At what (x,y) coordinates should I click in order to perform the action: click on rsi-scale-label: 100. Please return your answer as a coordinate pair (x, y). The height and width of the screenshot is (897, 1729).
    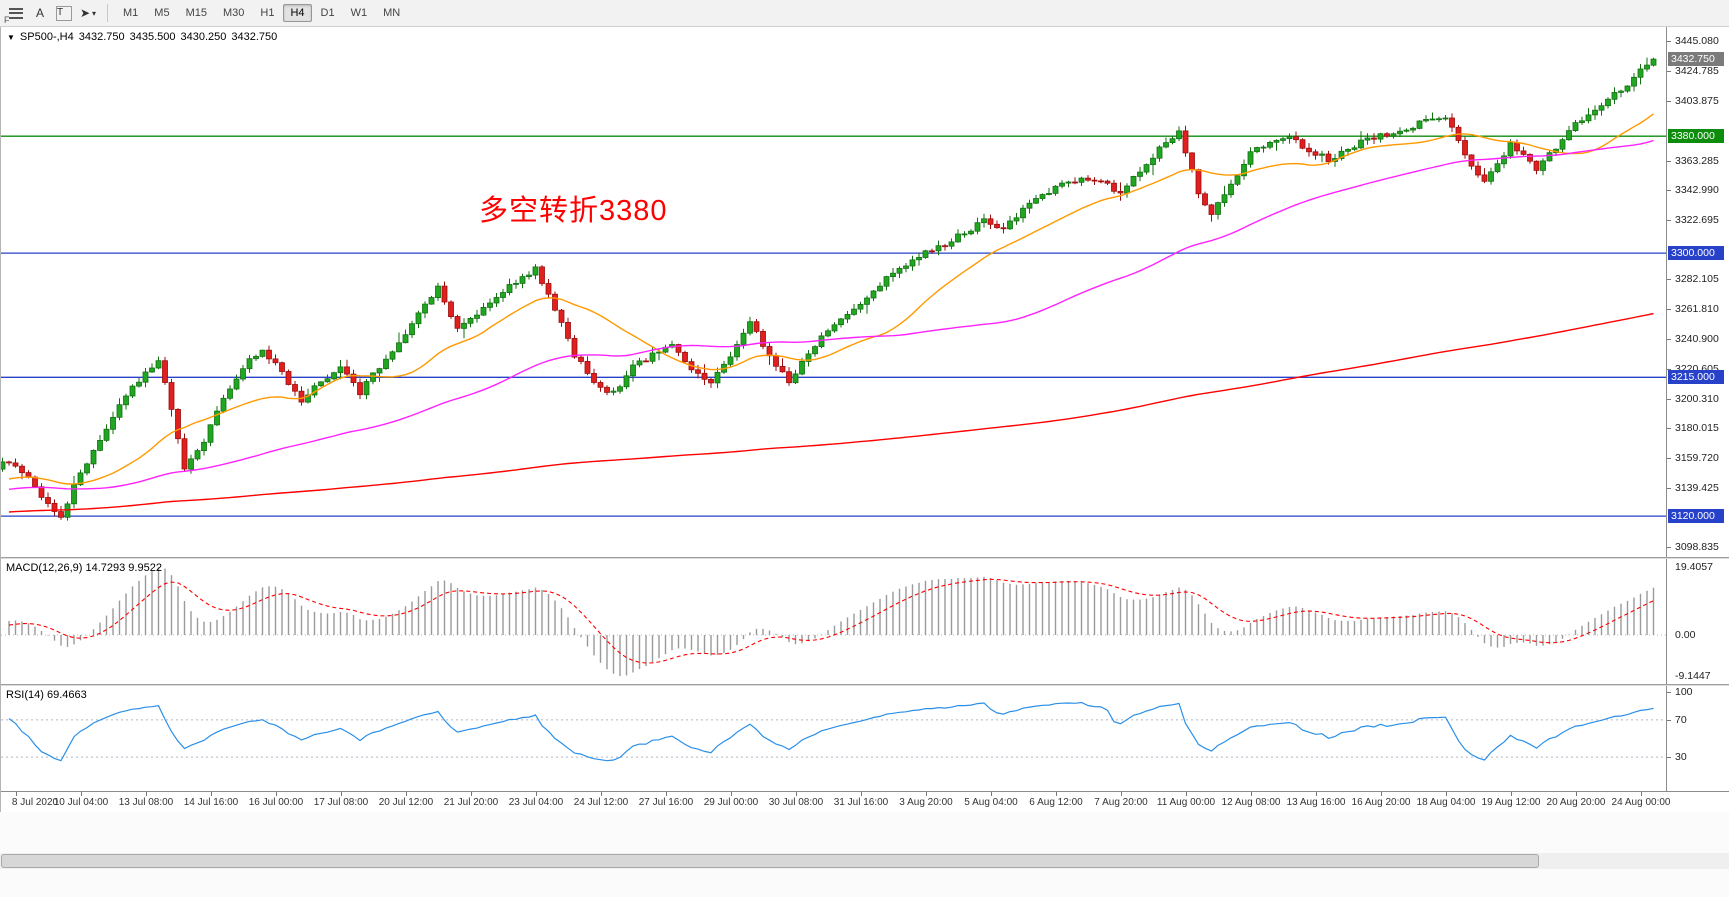
    Looking at the image, I should click on (1684, 692).